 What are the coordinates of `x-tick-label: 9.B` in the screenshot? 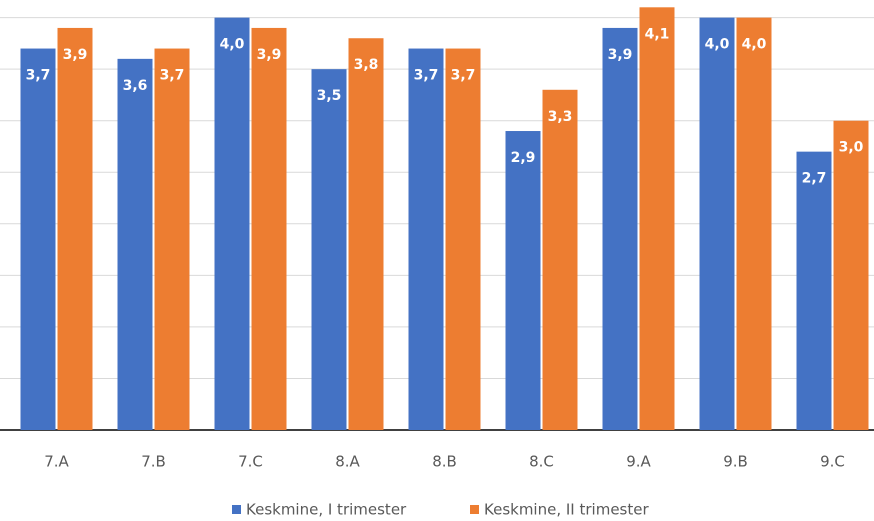 It's located at (735, 462).